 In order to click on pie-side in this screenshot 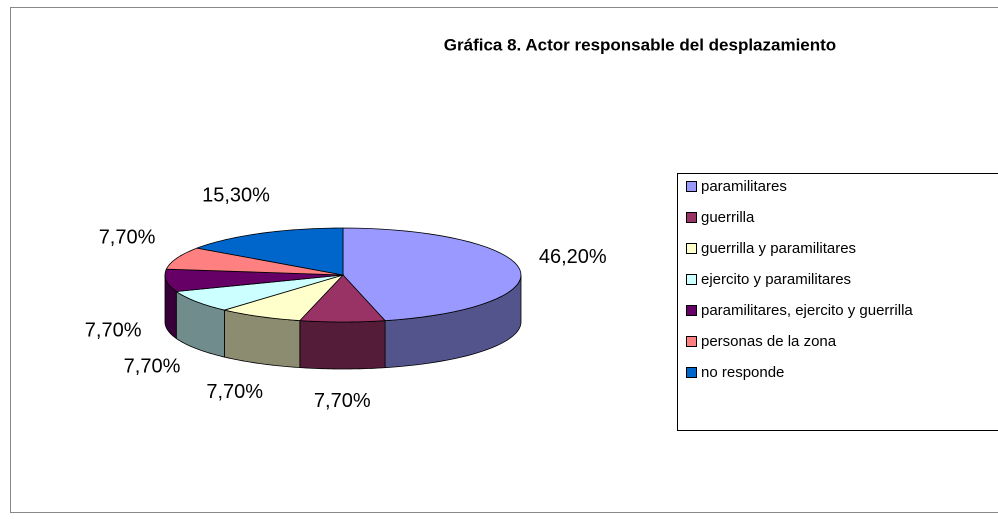, I will do `click(342, 345)`.